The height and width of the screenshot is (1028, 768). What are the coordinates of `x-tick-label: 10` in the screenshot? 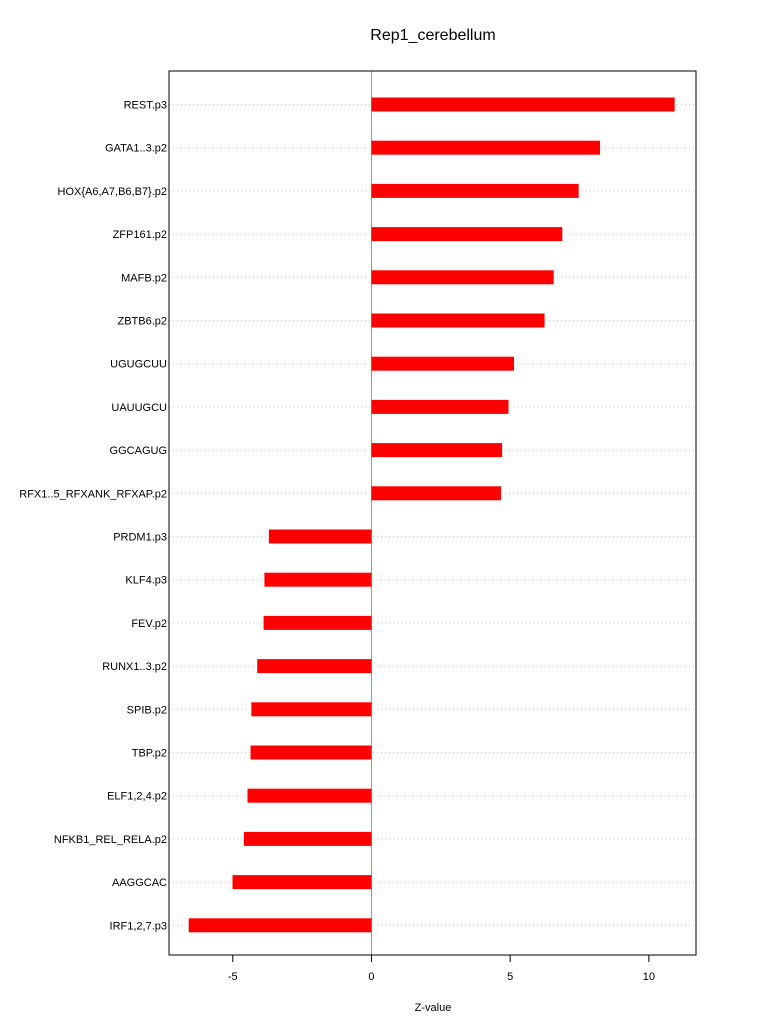 It's located at (649, 977).